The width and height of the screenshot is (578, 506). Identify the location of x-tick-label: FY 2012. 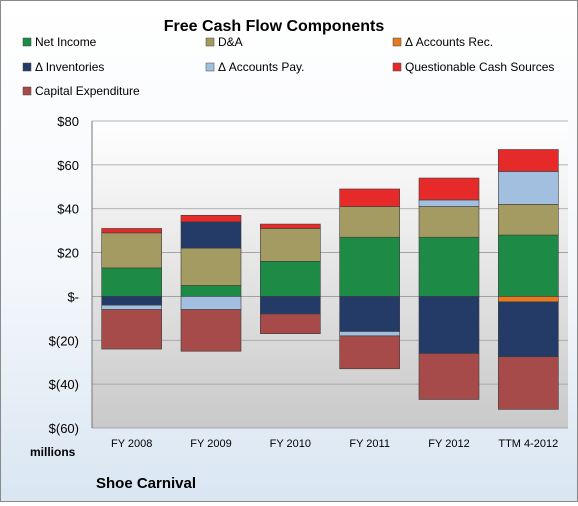
(448, 444).